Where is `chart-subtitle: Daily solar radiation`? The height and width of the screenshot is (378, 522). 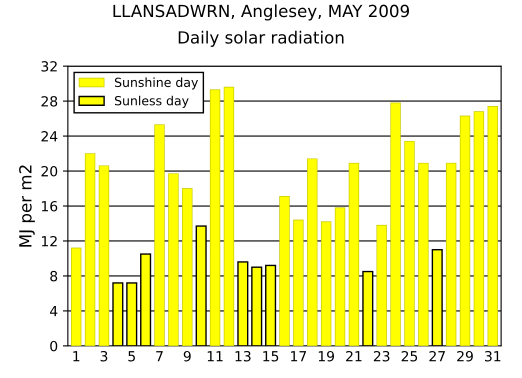
chart-subtitle: Daily solar radiation is located at coordinates (261, 38).